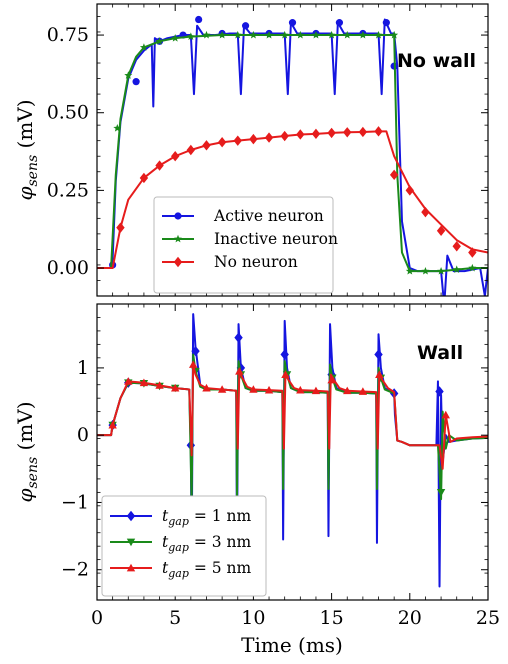 This screenshot has width=508, height=664. Describe the element at coordinates (27, 451) in the screenshot. I see `y-axis-label-bottom: φsens (mV)` at that location.